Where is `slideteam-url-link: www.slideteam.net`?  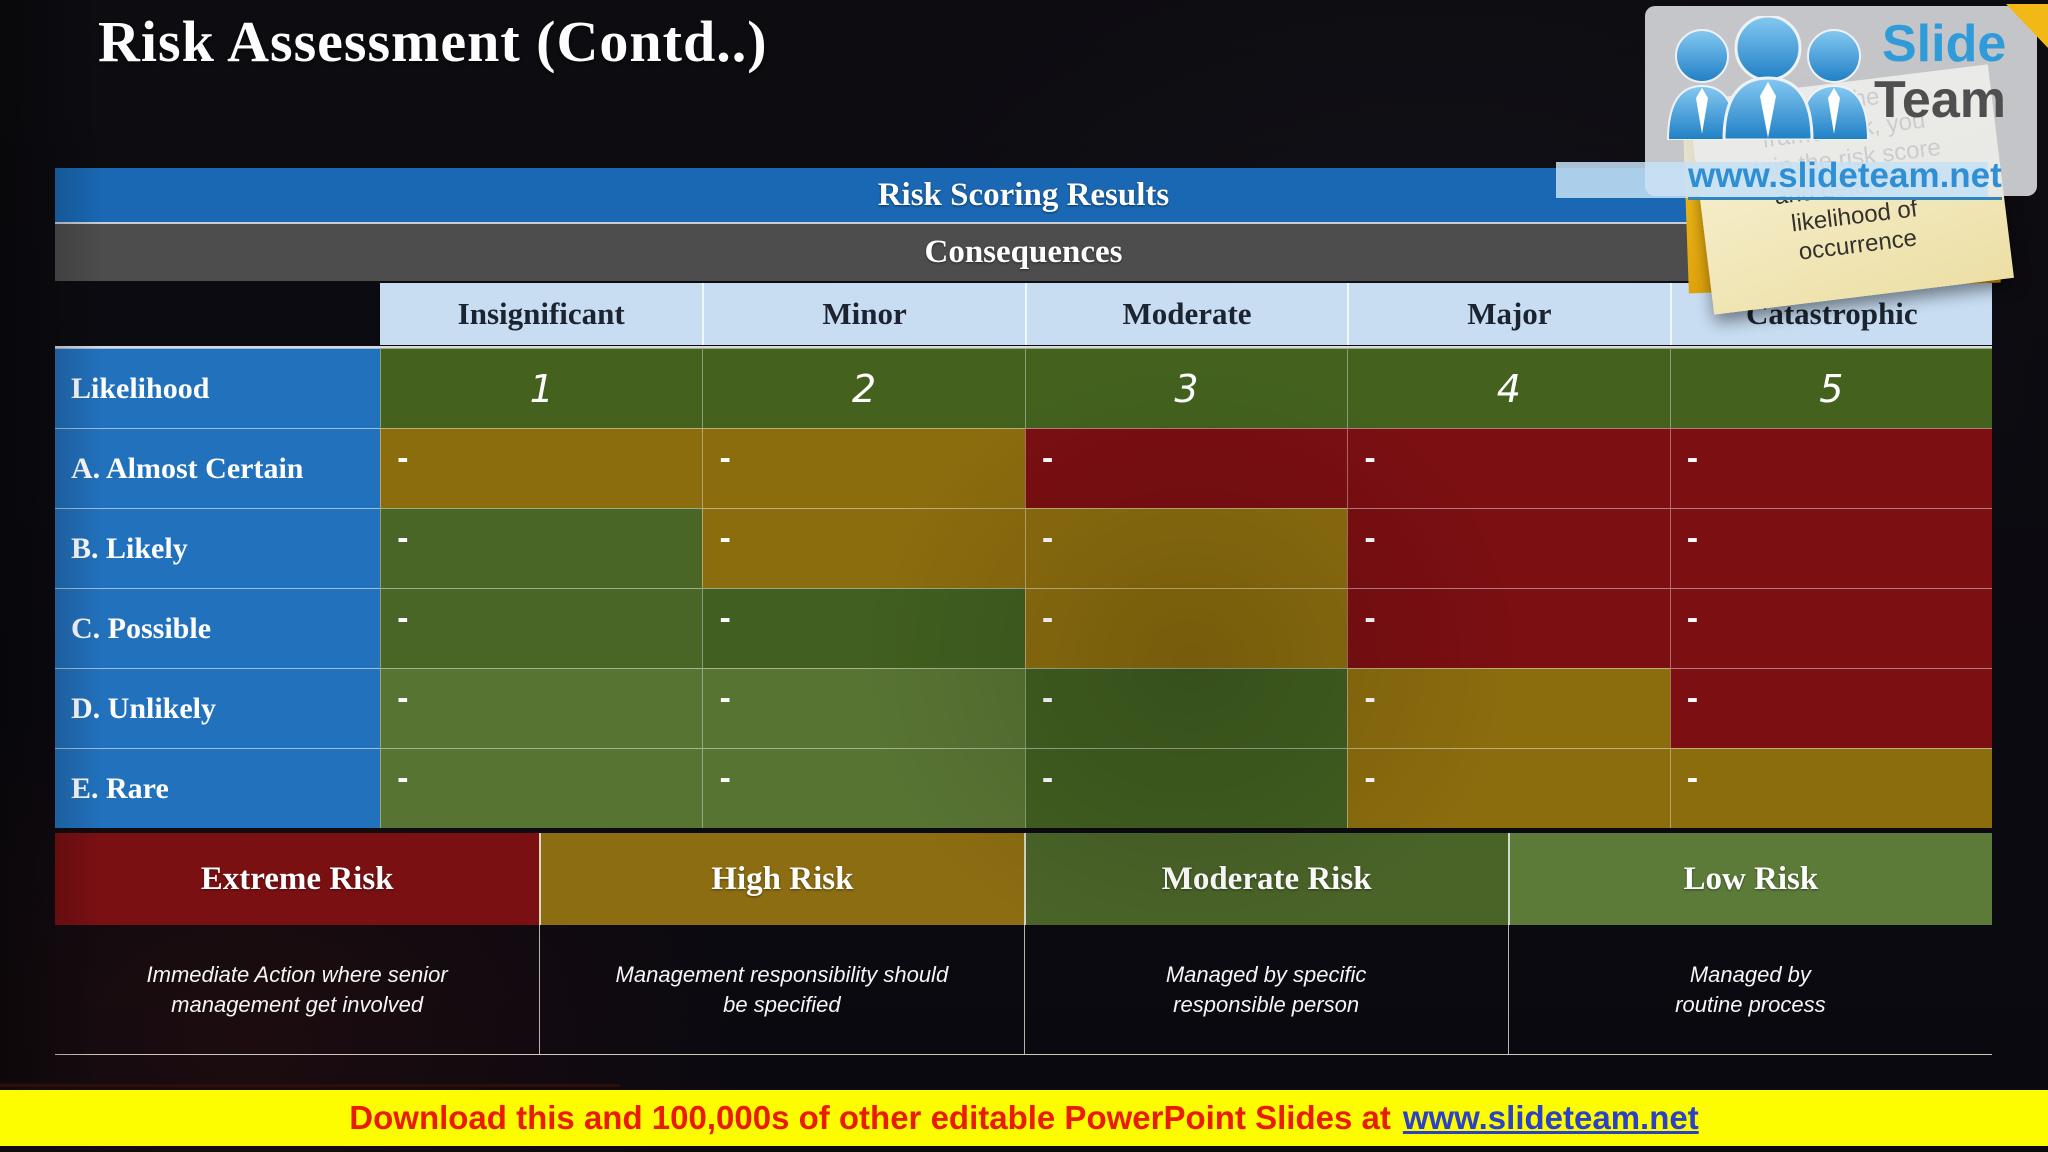 slideteam-url-link: www.slideteam.net is located at coordinates (1845, 178).